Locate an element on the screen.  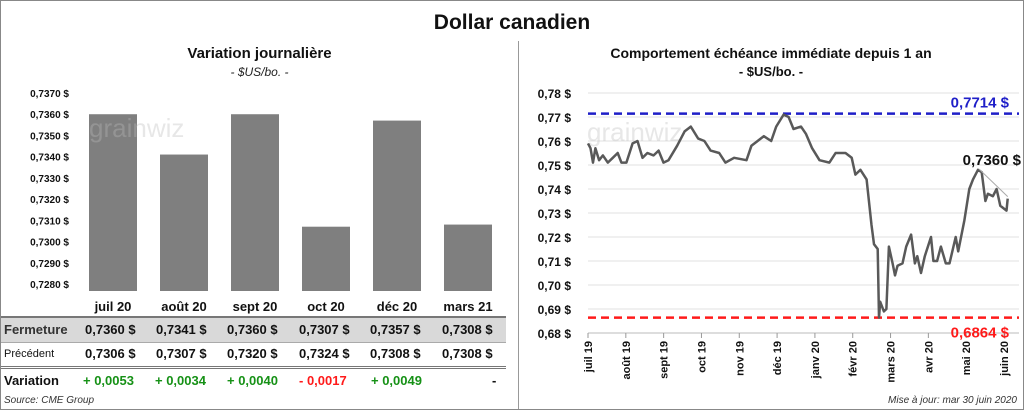
variation-value: + 0,0053 is located at coordinates (108, 380).